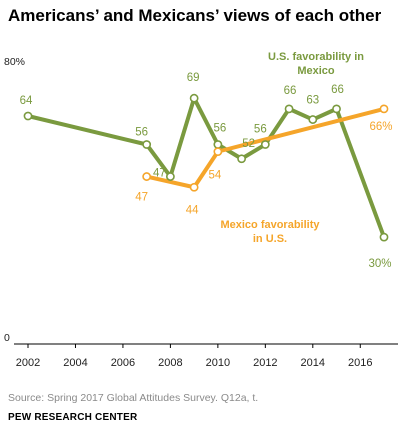  Describe the element at coordinates (28, 116) in the screenshot. I see `data-point-s0-2002` at that location.